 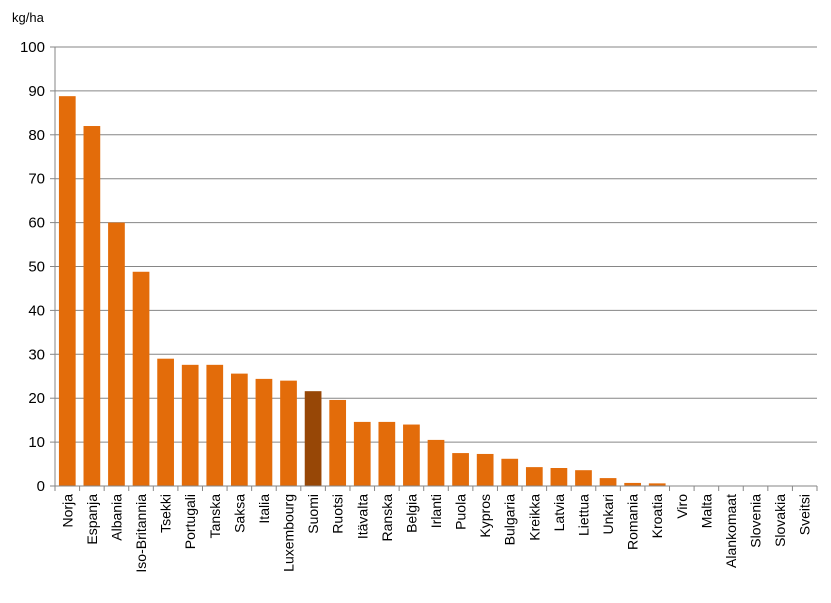 I want to click on x-tick-label-slovenia: Slovenia, so click(x=756, y=521).